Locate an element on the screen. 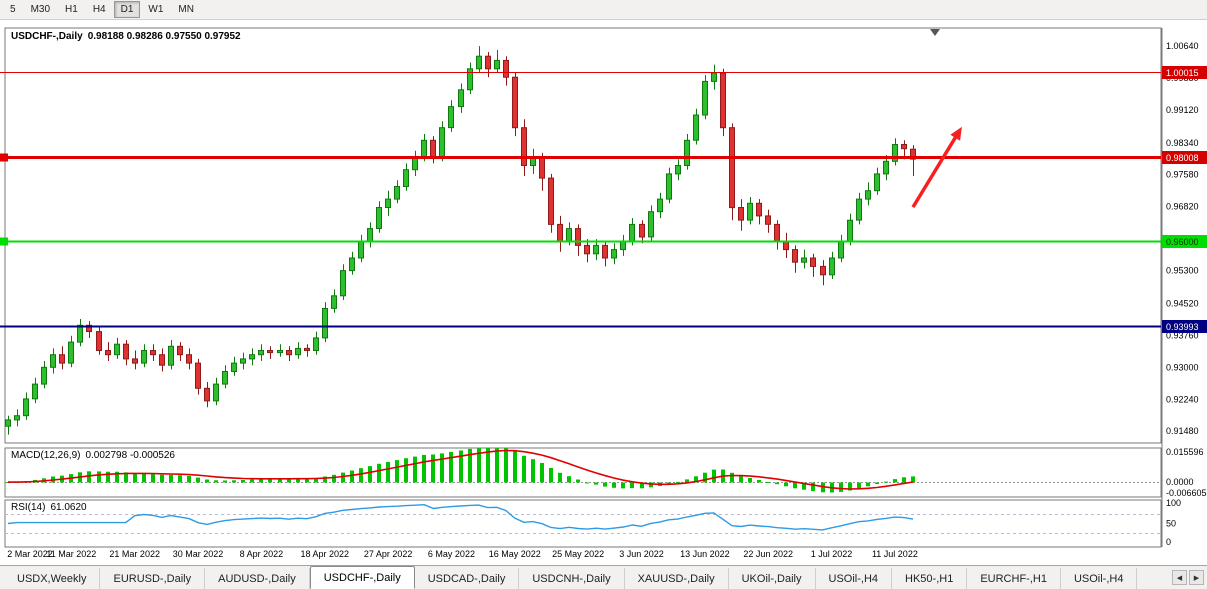 Image resolution: width=1207 pixels, height=589 pixels. chart-ohlc-values: 0.98188 0.98286 0.97550 0.97952 is located at coordinates (164, 36).